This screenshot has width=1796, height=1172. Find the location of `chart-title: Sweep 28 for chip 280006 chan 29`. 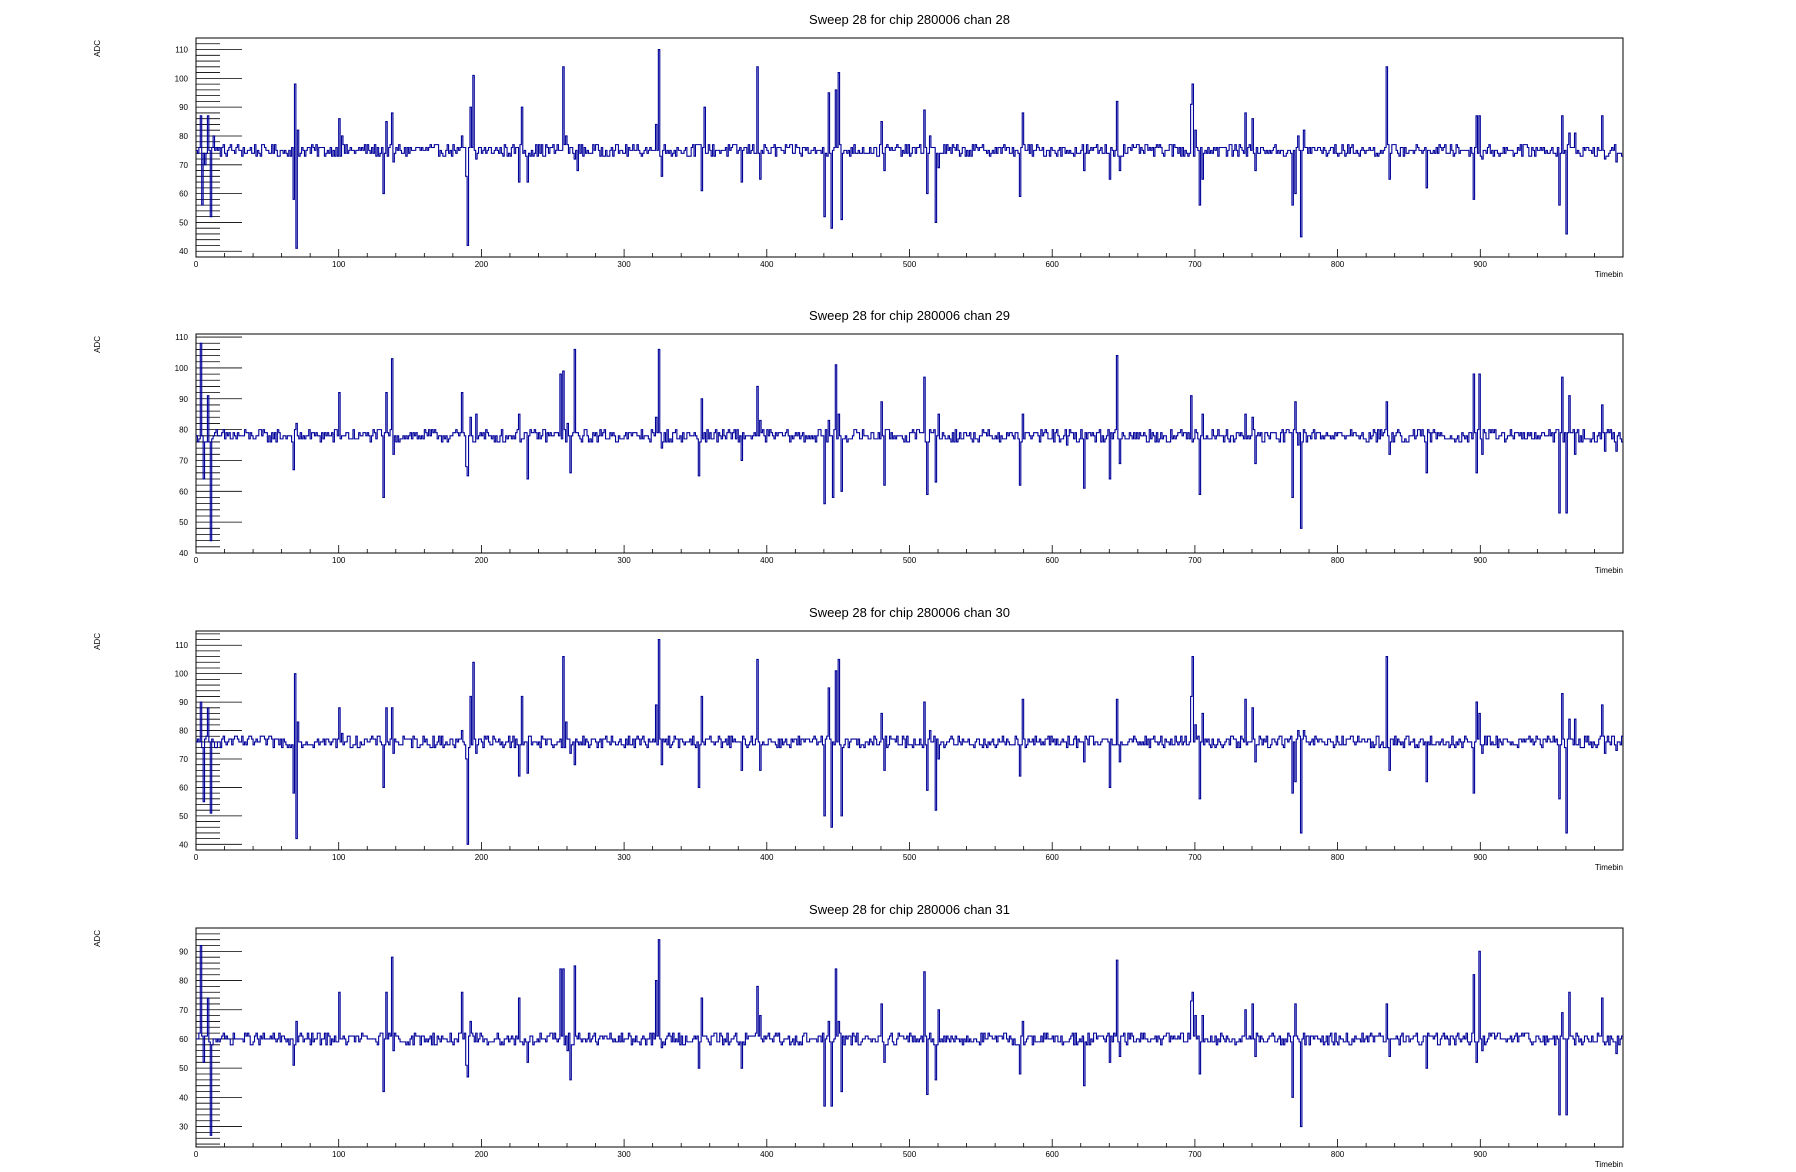

chart-title: Sweep 28 for chip 280006 chan 29 is located at coordinates (909, 315).